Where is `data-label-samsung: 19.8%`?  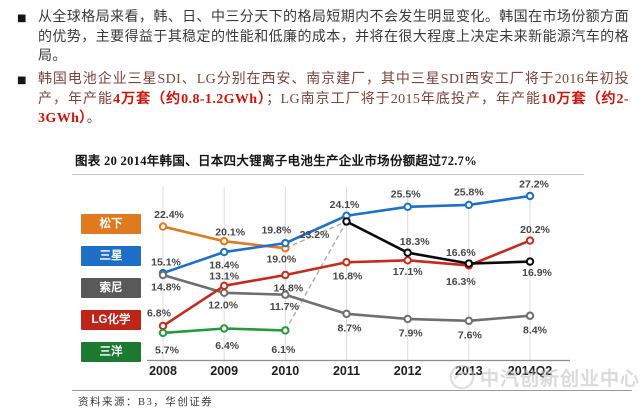 data-label-samsung: 19.8% is located at coordinates (276, 231).